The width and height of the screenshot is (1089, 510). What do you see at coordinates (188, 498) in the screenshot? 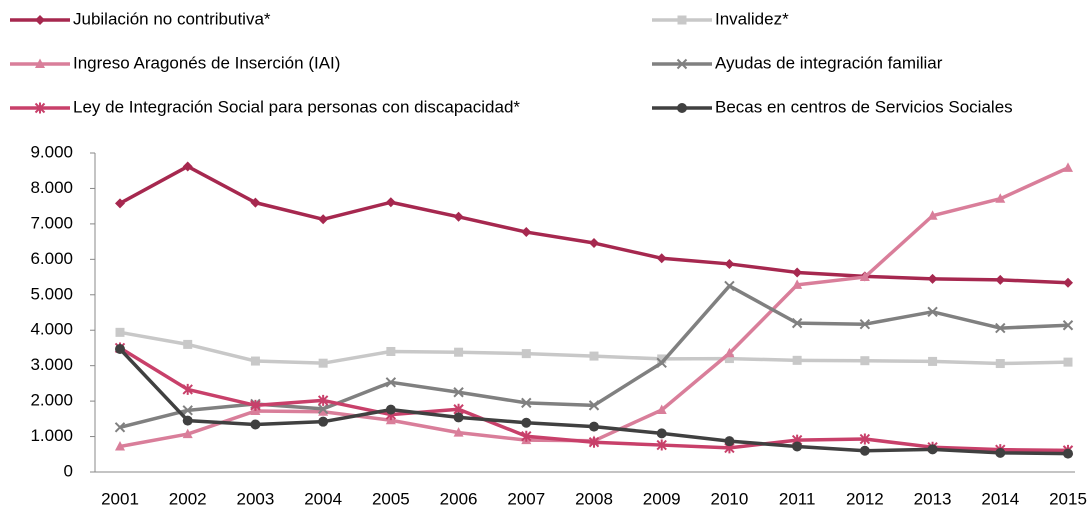
I see `x-tick-label: 2002` at bounding box center [188, 498].